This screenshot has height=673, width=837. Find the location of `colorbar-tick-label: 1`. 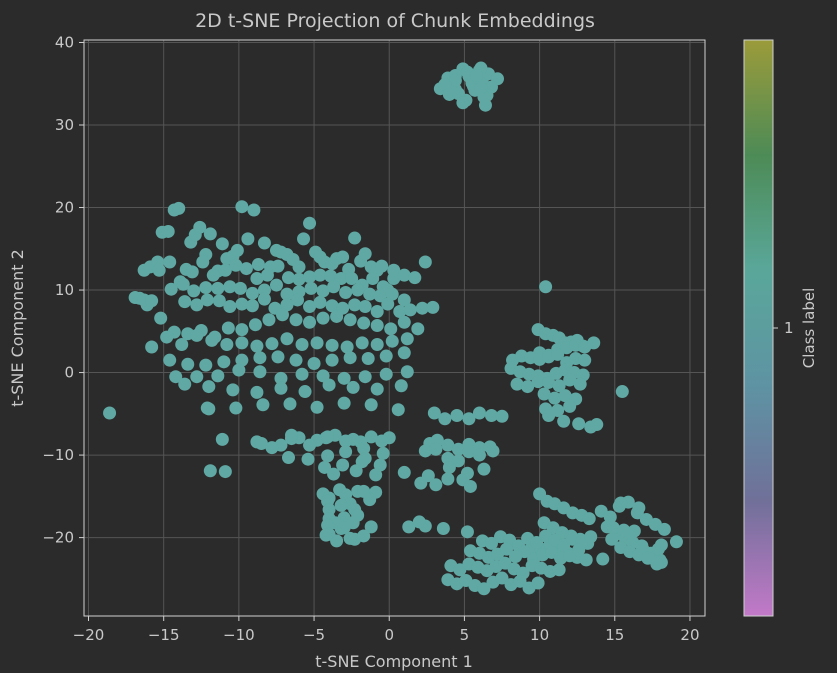

colorbar-tick-label: 1 is located at coordinates (789, 328).